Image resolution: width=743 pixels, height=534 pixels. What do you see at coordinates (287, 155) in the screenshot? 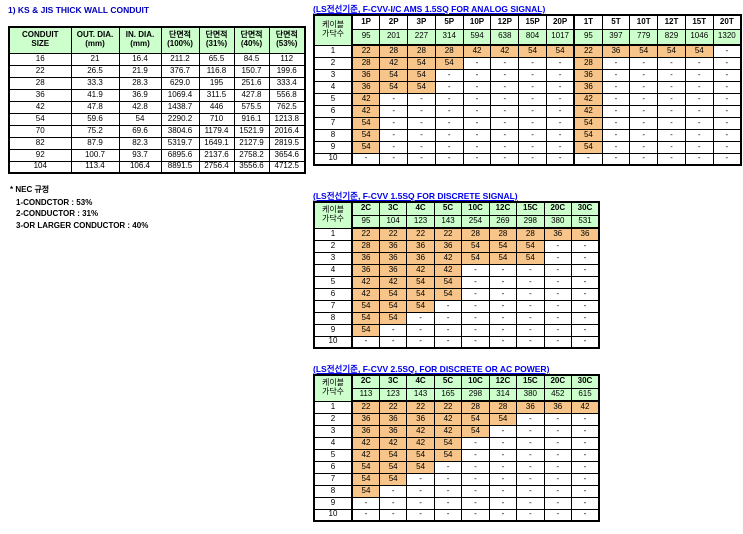
I see `cell: 3654.6` at bounding box center [287, 155].